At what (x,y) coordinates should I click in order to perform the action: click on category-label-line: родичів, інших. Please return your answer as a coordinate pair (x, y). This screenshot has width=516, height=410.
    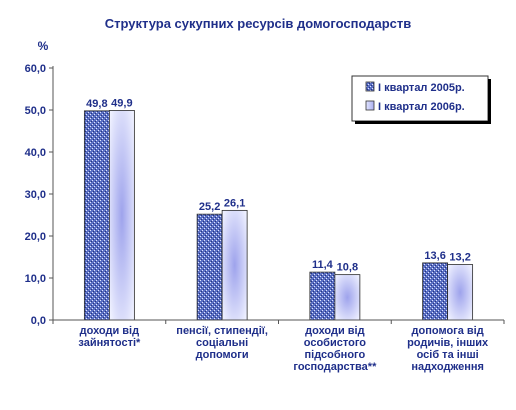
    Looking at the image, I should click on (448, 343).